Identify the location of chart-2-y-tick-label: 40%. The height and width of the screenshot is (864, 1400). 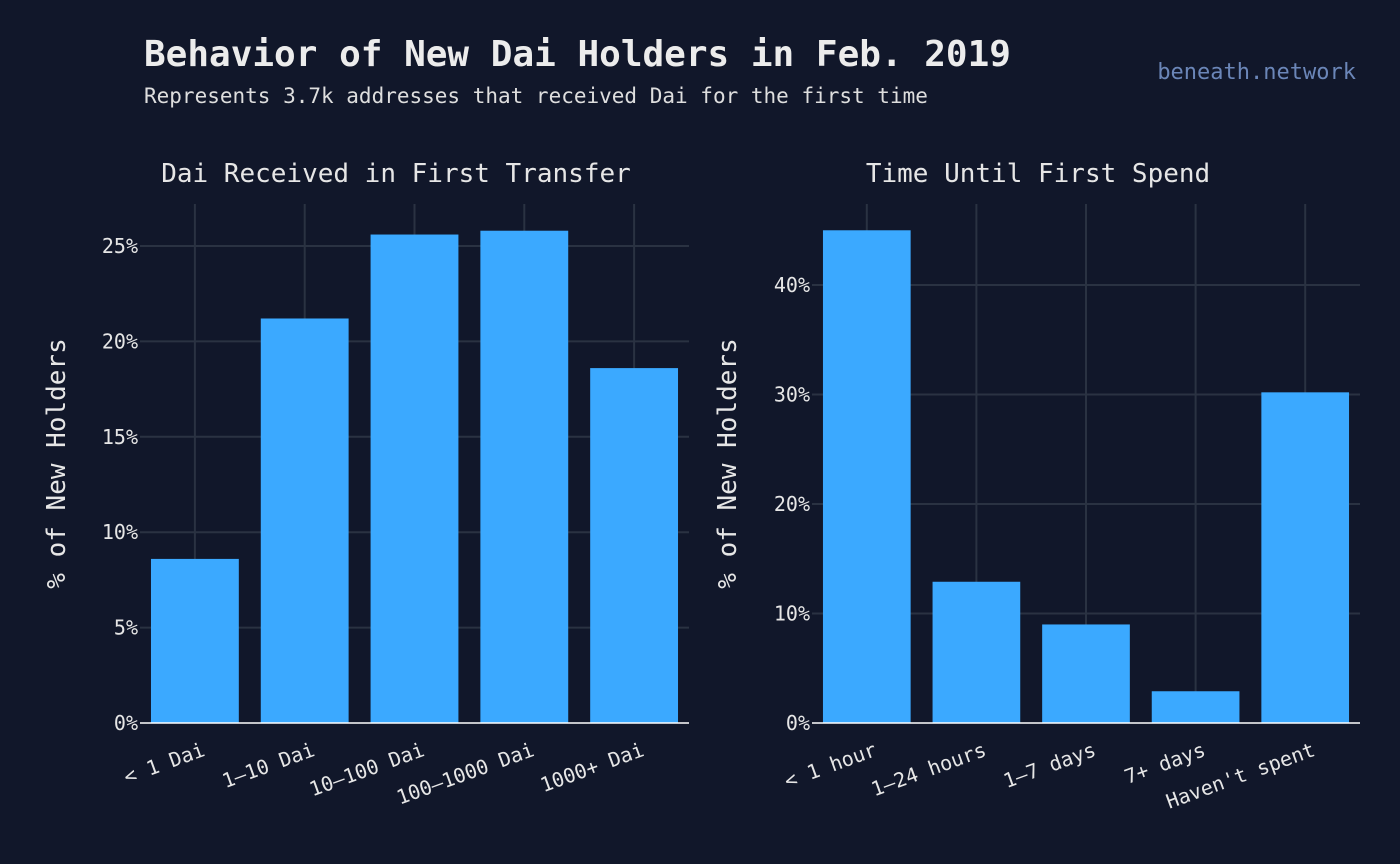
(792, 285).